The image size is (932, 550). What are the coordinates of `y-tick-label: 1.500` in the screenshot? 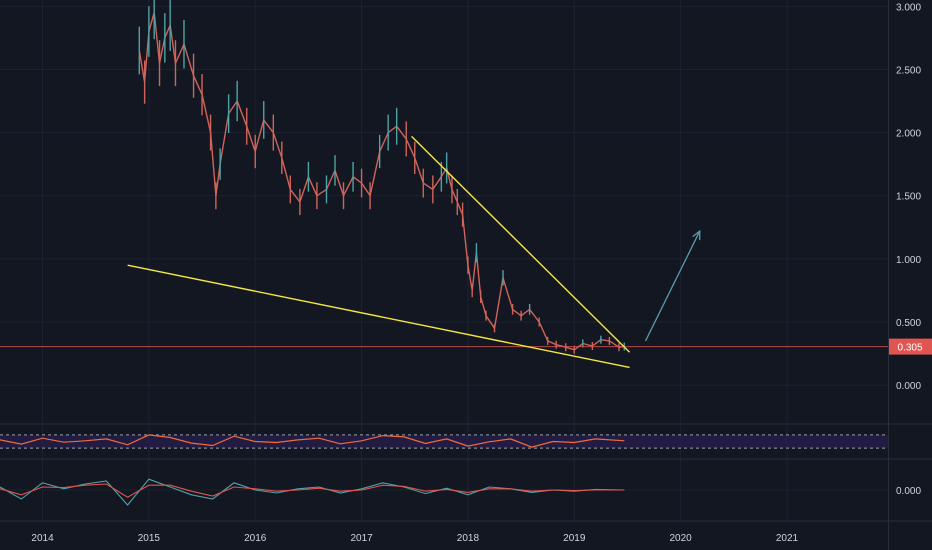 It's located at (908, 197).